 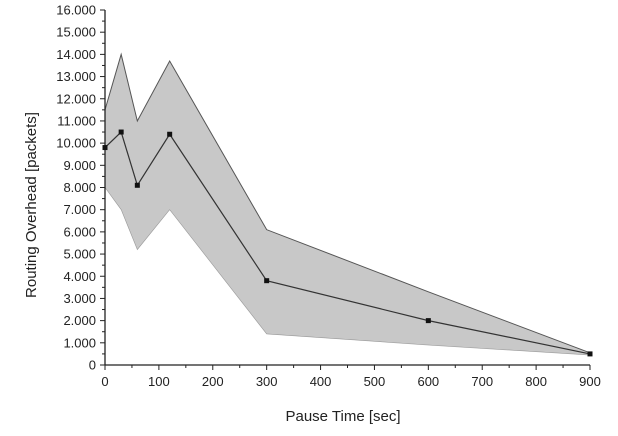 I want to click on y-tick-label: 10.000, so click(x=76, y=143).